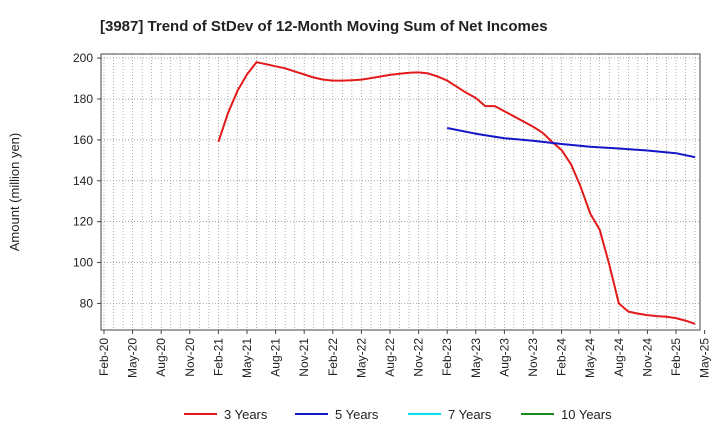 Image resolution: width=720 pixels, height=440 pixels. Describe the element at coordinates (571, 143) in the screenshot. I see `series-line-5-years` at that location.